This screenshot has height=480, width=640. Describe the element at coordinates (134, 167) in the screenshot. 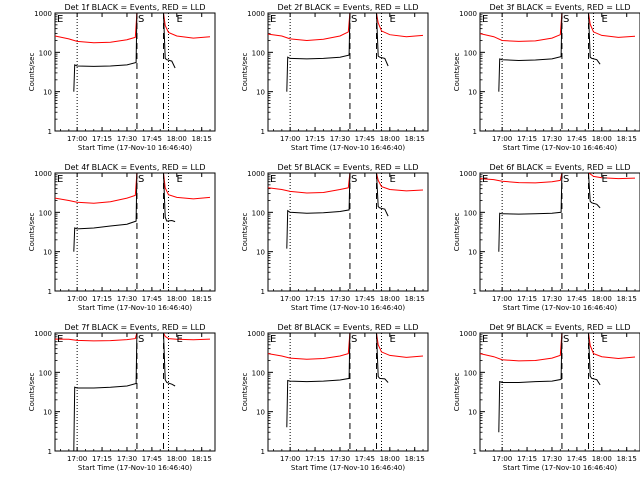

I see `panel-title: Det 4f BLACK = Events, RED = LLD` at that location.